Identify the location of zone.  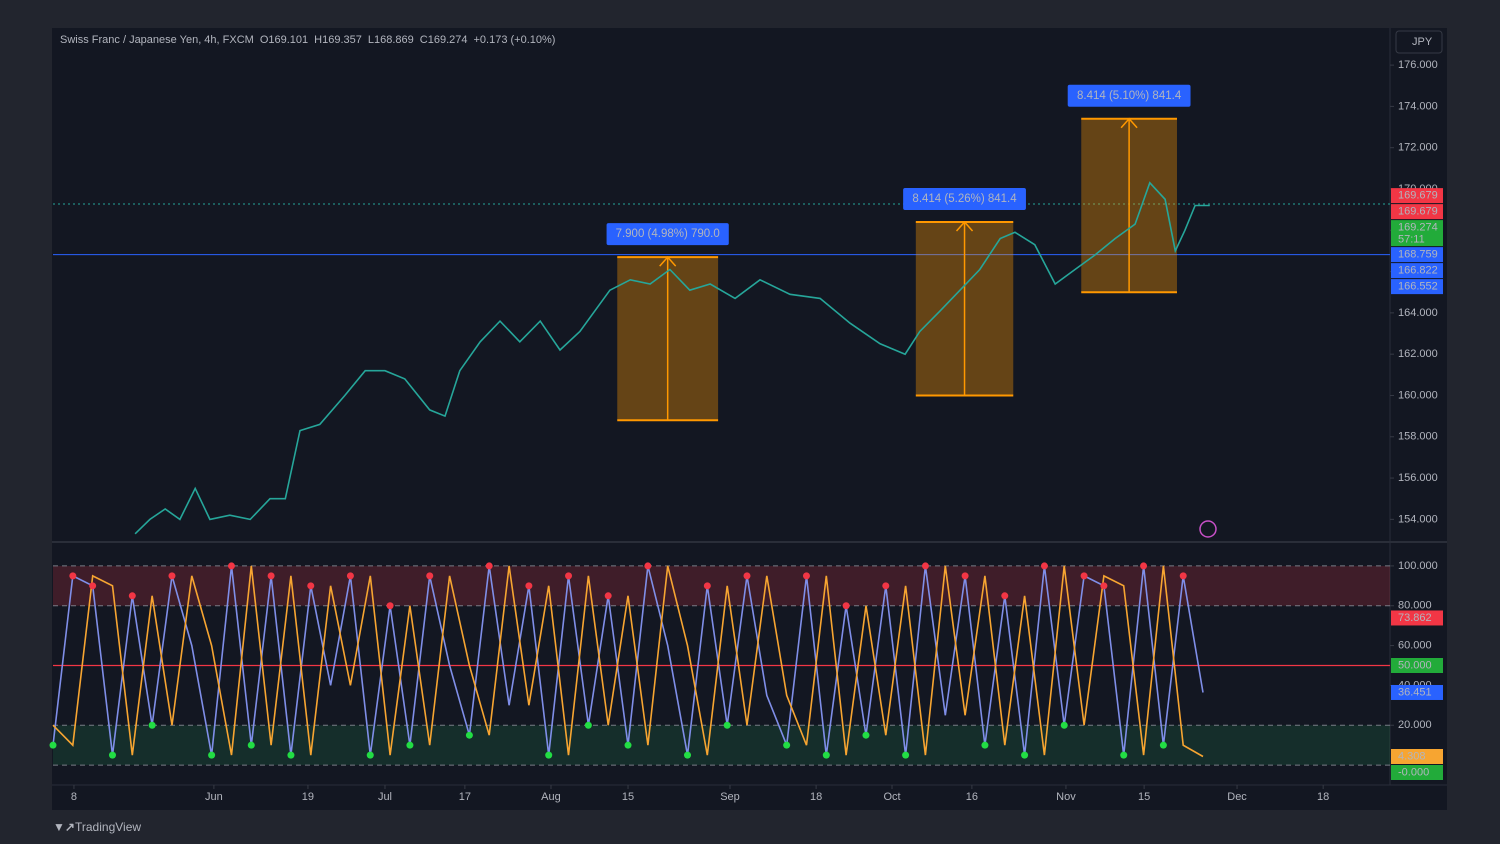
(721, 745).